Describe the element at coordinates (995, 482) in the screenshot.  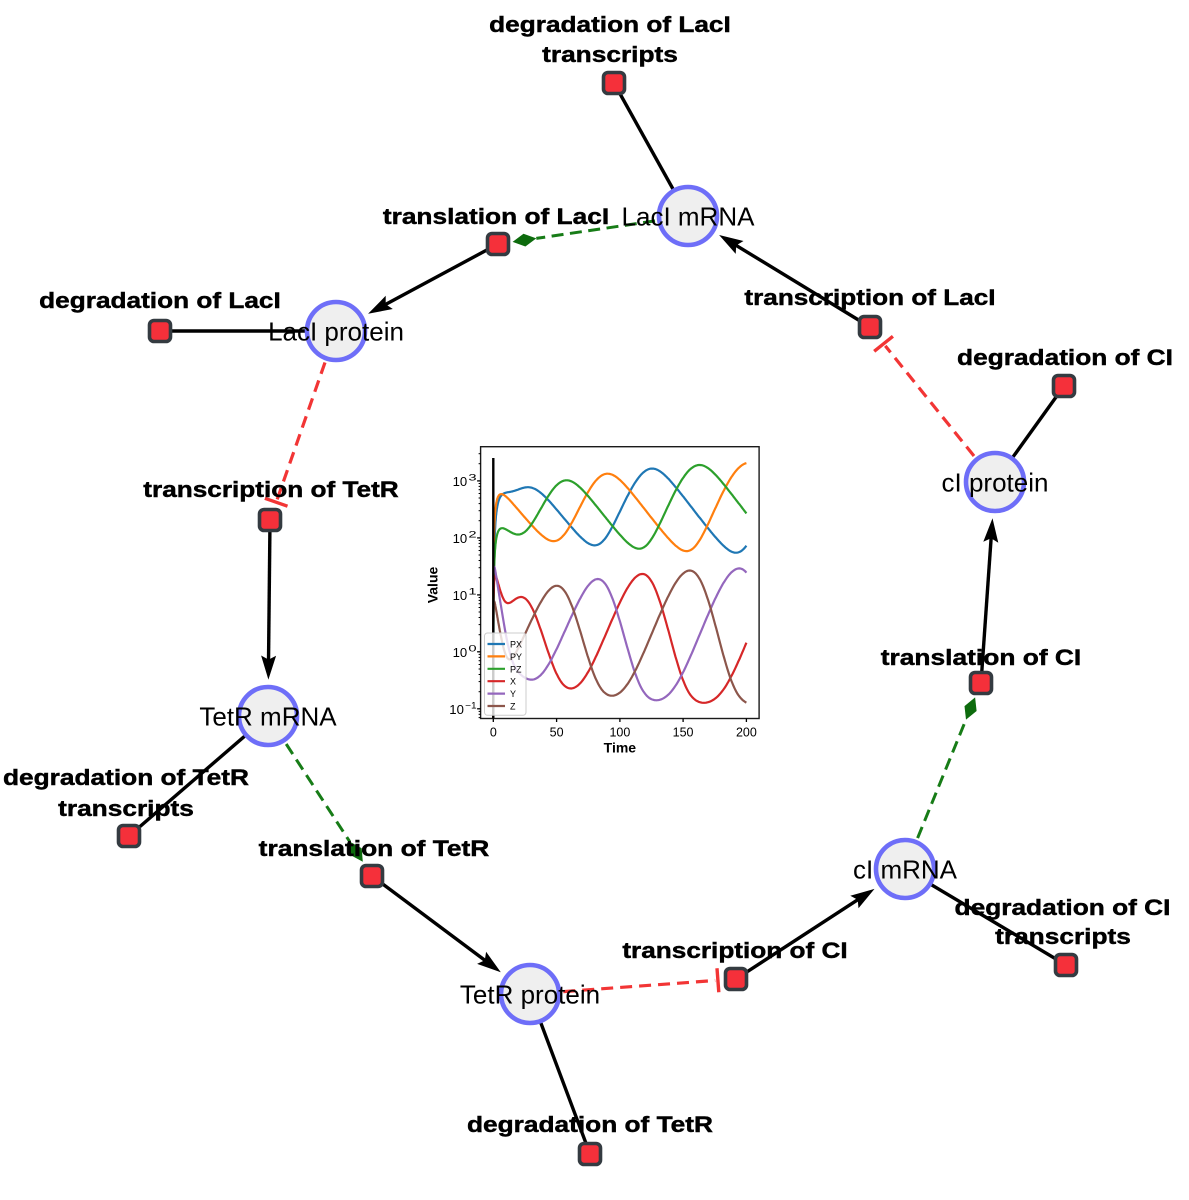
I see `svg-text: cI protein` at that location.